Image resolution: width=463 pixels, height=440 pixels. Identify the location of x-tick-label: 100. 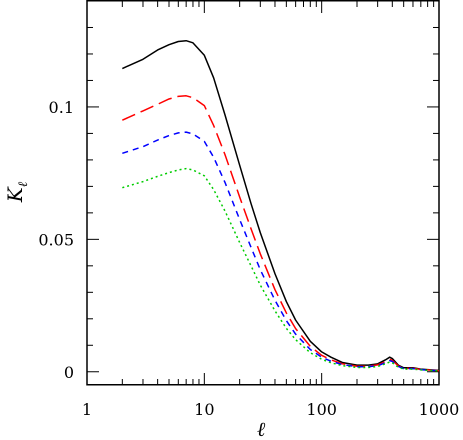
(321, 409).